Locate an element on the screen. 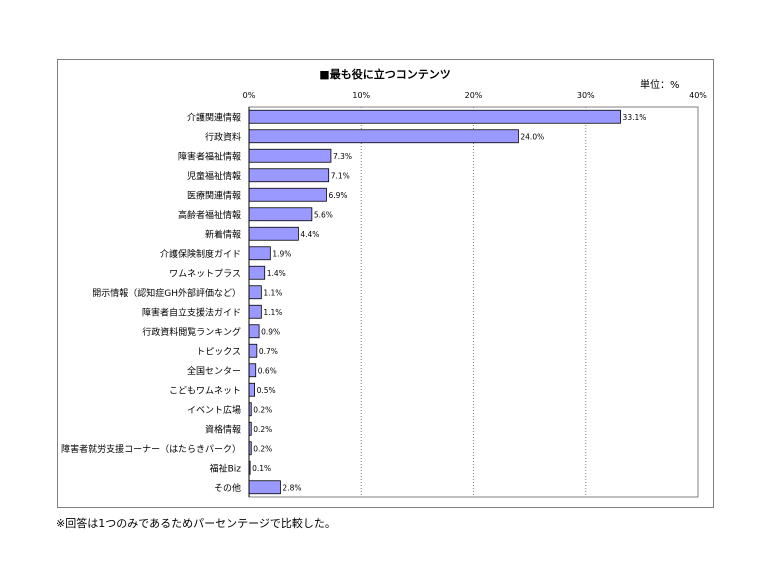 The image size is (770, 578). data-label: 1.4% is located at coordinates (276, 273).